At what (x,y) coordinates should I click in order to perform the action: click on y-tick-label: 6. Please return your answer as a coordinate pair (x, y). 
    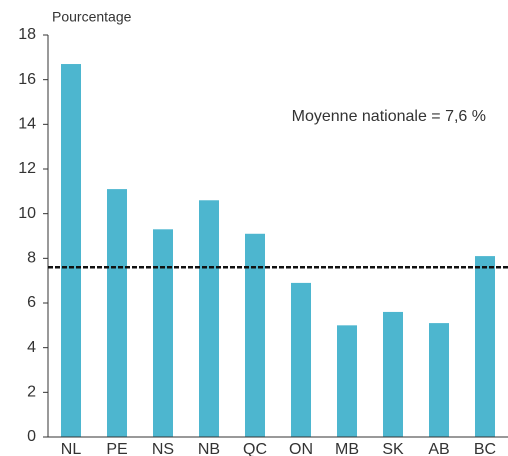
    Looking at the image, I should click on (31, 302).